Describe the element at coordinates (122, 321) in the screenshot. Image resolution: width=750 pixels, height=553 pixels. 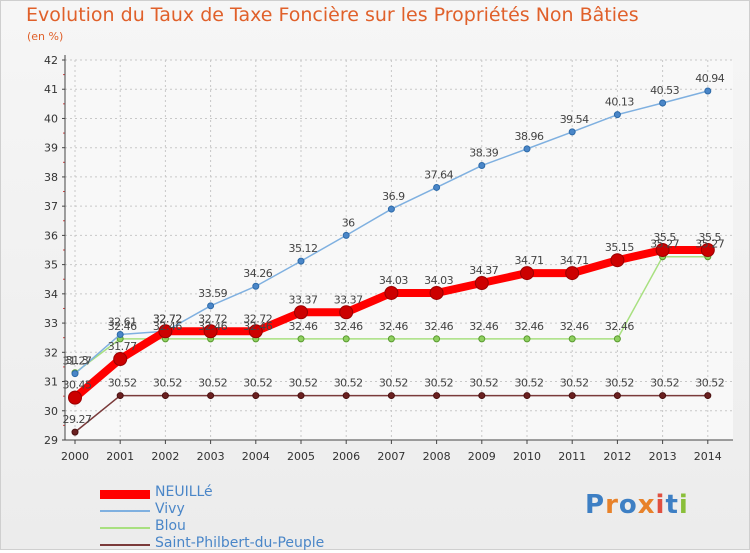
I see `data-label: 32.61` at that location.